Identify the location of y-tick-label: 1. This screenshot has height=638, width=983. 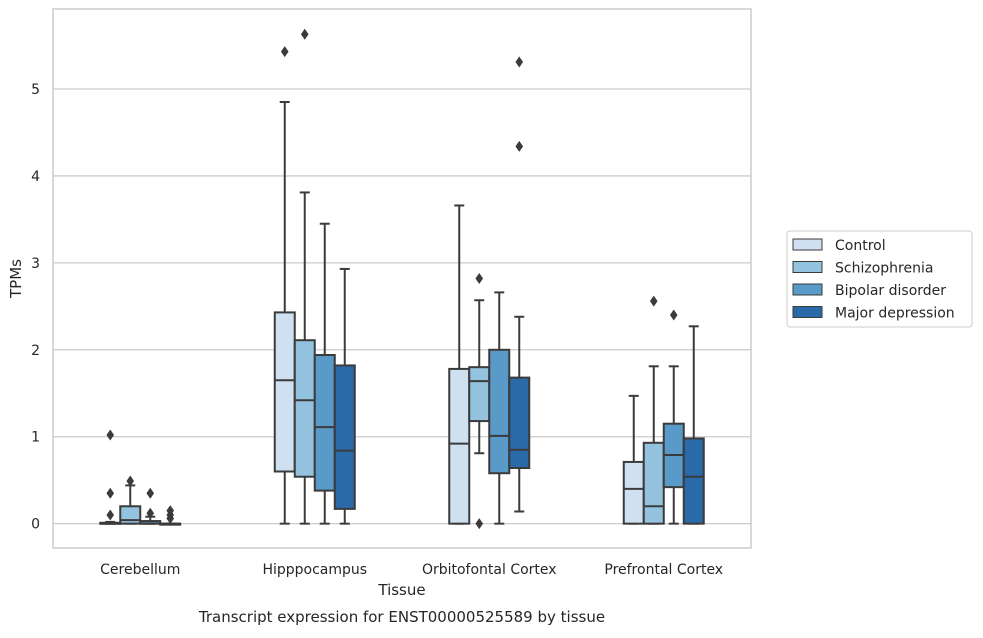
(35, 438).